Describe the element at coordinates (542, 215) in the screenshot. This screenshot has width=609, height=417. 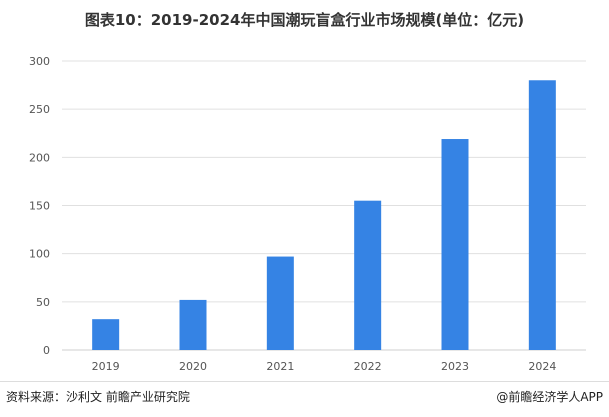
I see `bar-2024` at that location.